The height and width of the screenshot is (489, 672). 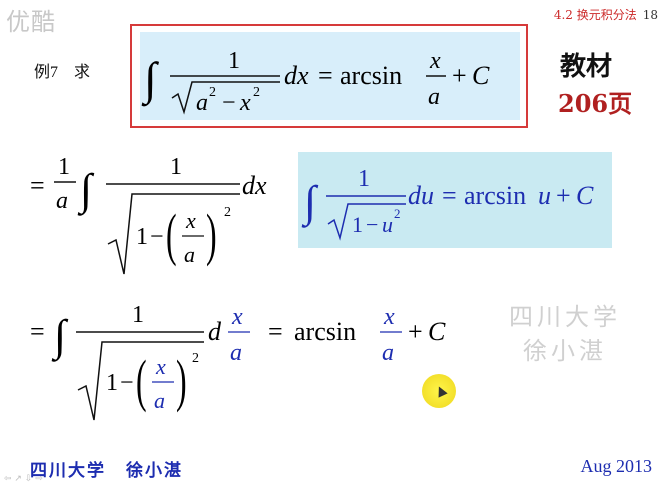 I want to click on logo-watermark: 优酷, so click(x=31, y=22).